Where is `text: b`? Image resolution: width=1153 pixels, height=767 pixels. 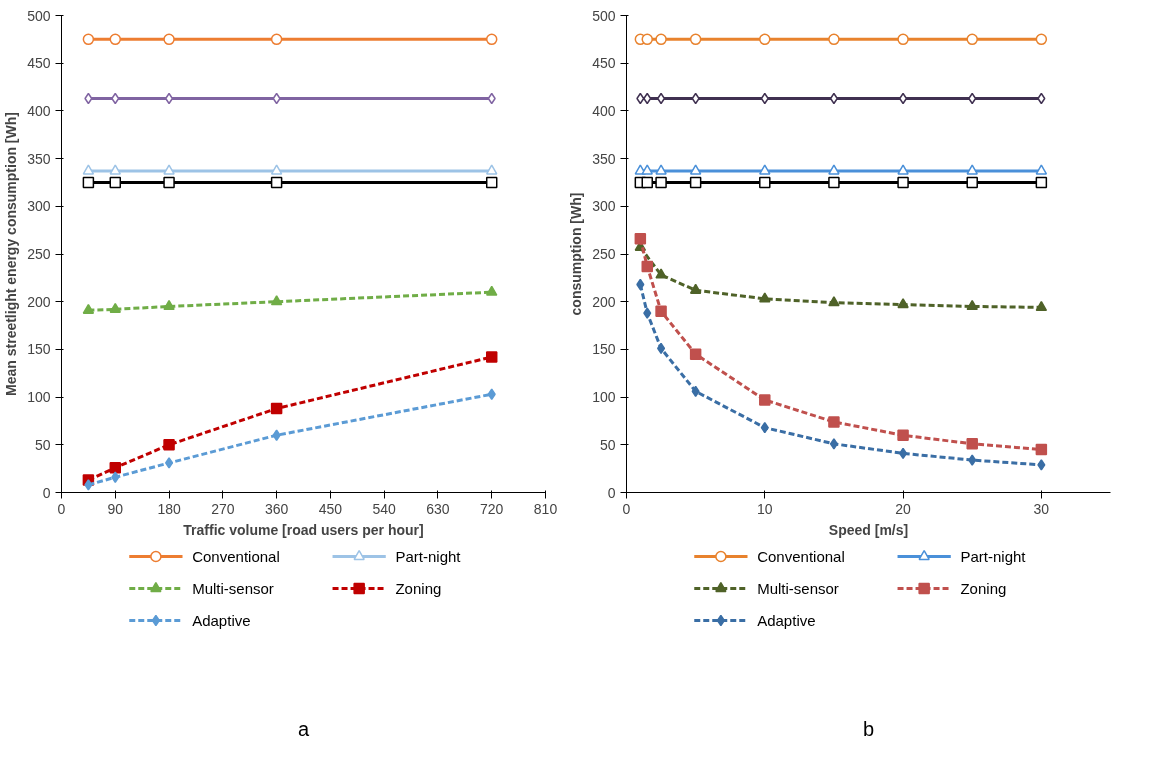
text: b is located at coordinates (868, 728).